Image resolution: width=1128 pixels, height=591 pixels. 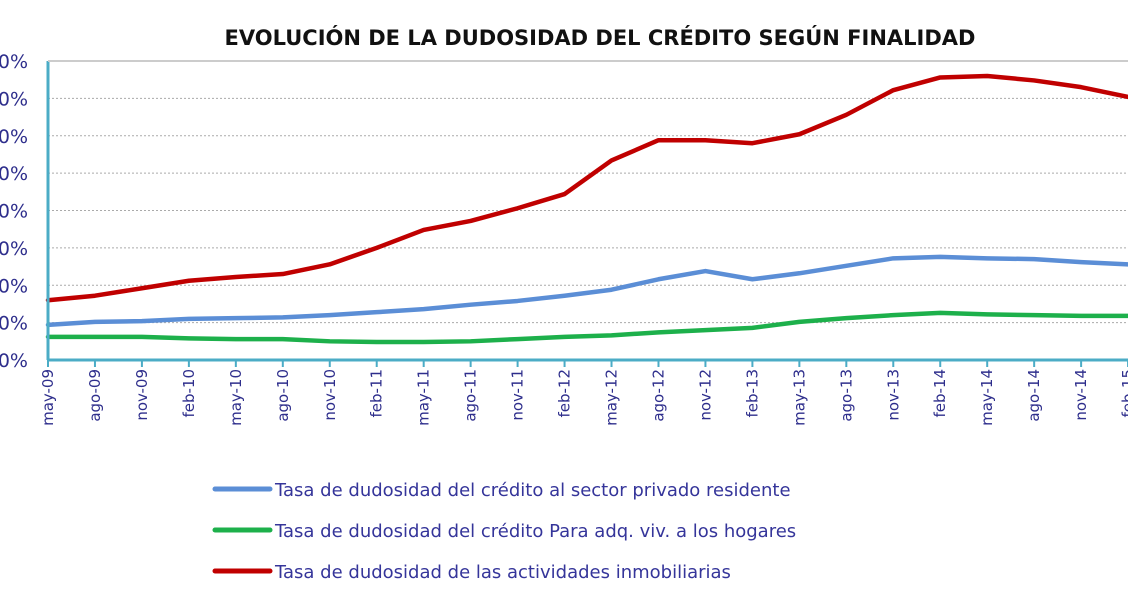 I want to click on x-tick-label: nov-13, so click(x=893, y=395).